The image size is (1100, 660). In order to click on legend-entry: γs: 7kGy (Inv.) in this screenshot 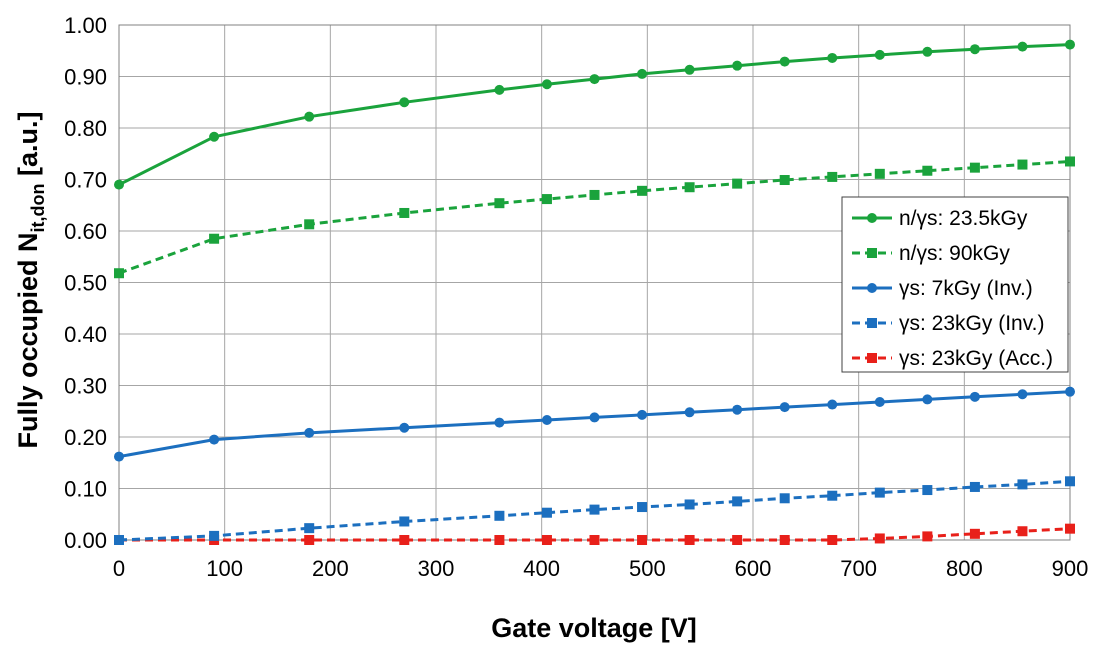, I will do `click(966, 288)`.